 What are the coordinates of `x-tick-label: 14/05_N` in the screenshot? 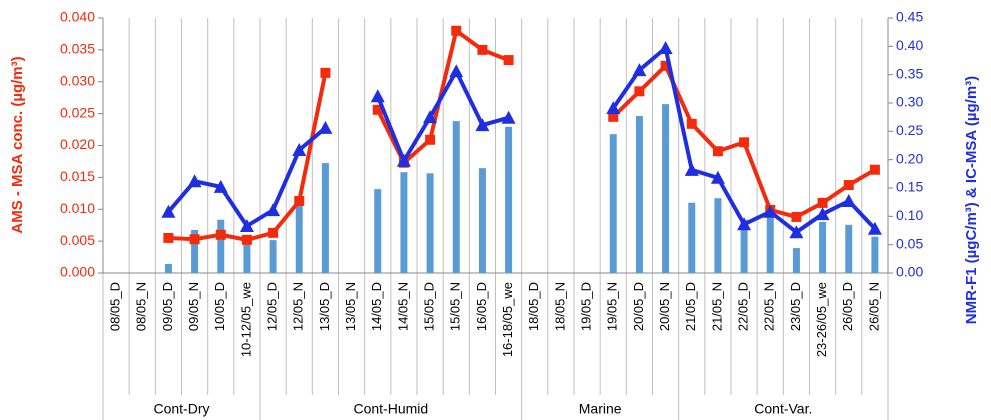 It's located at (402, 306).